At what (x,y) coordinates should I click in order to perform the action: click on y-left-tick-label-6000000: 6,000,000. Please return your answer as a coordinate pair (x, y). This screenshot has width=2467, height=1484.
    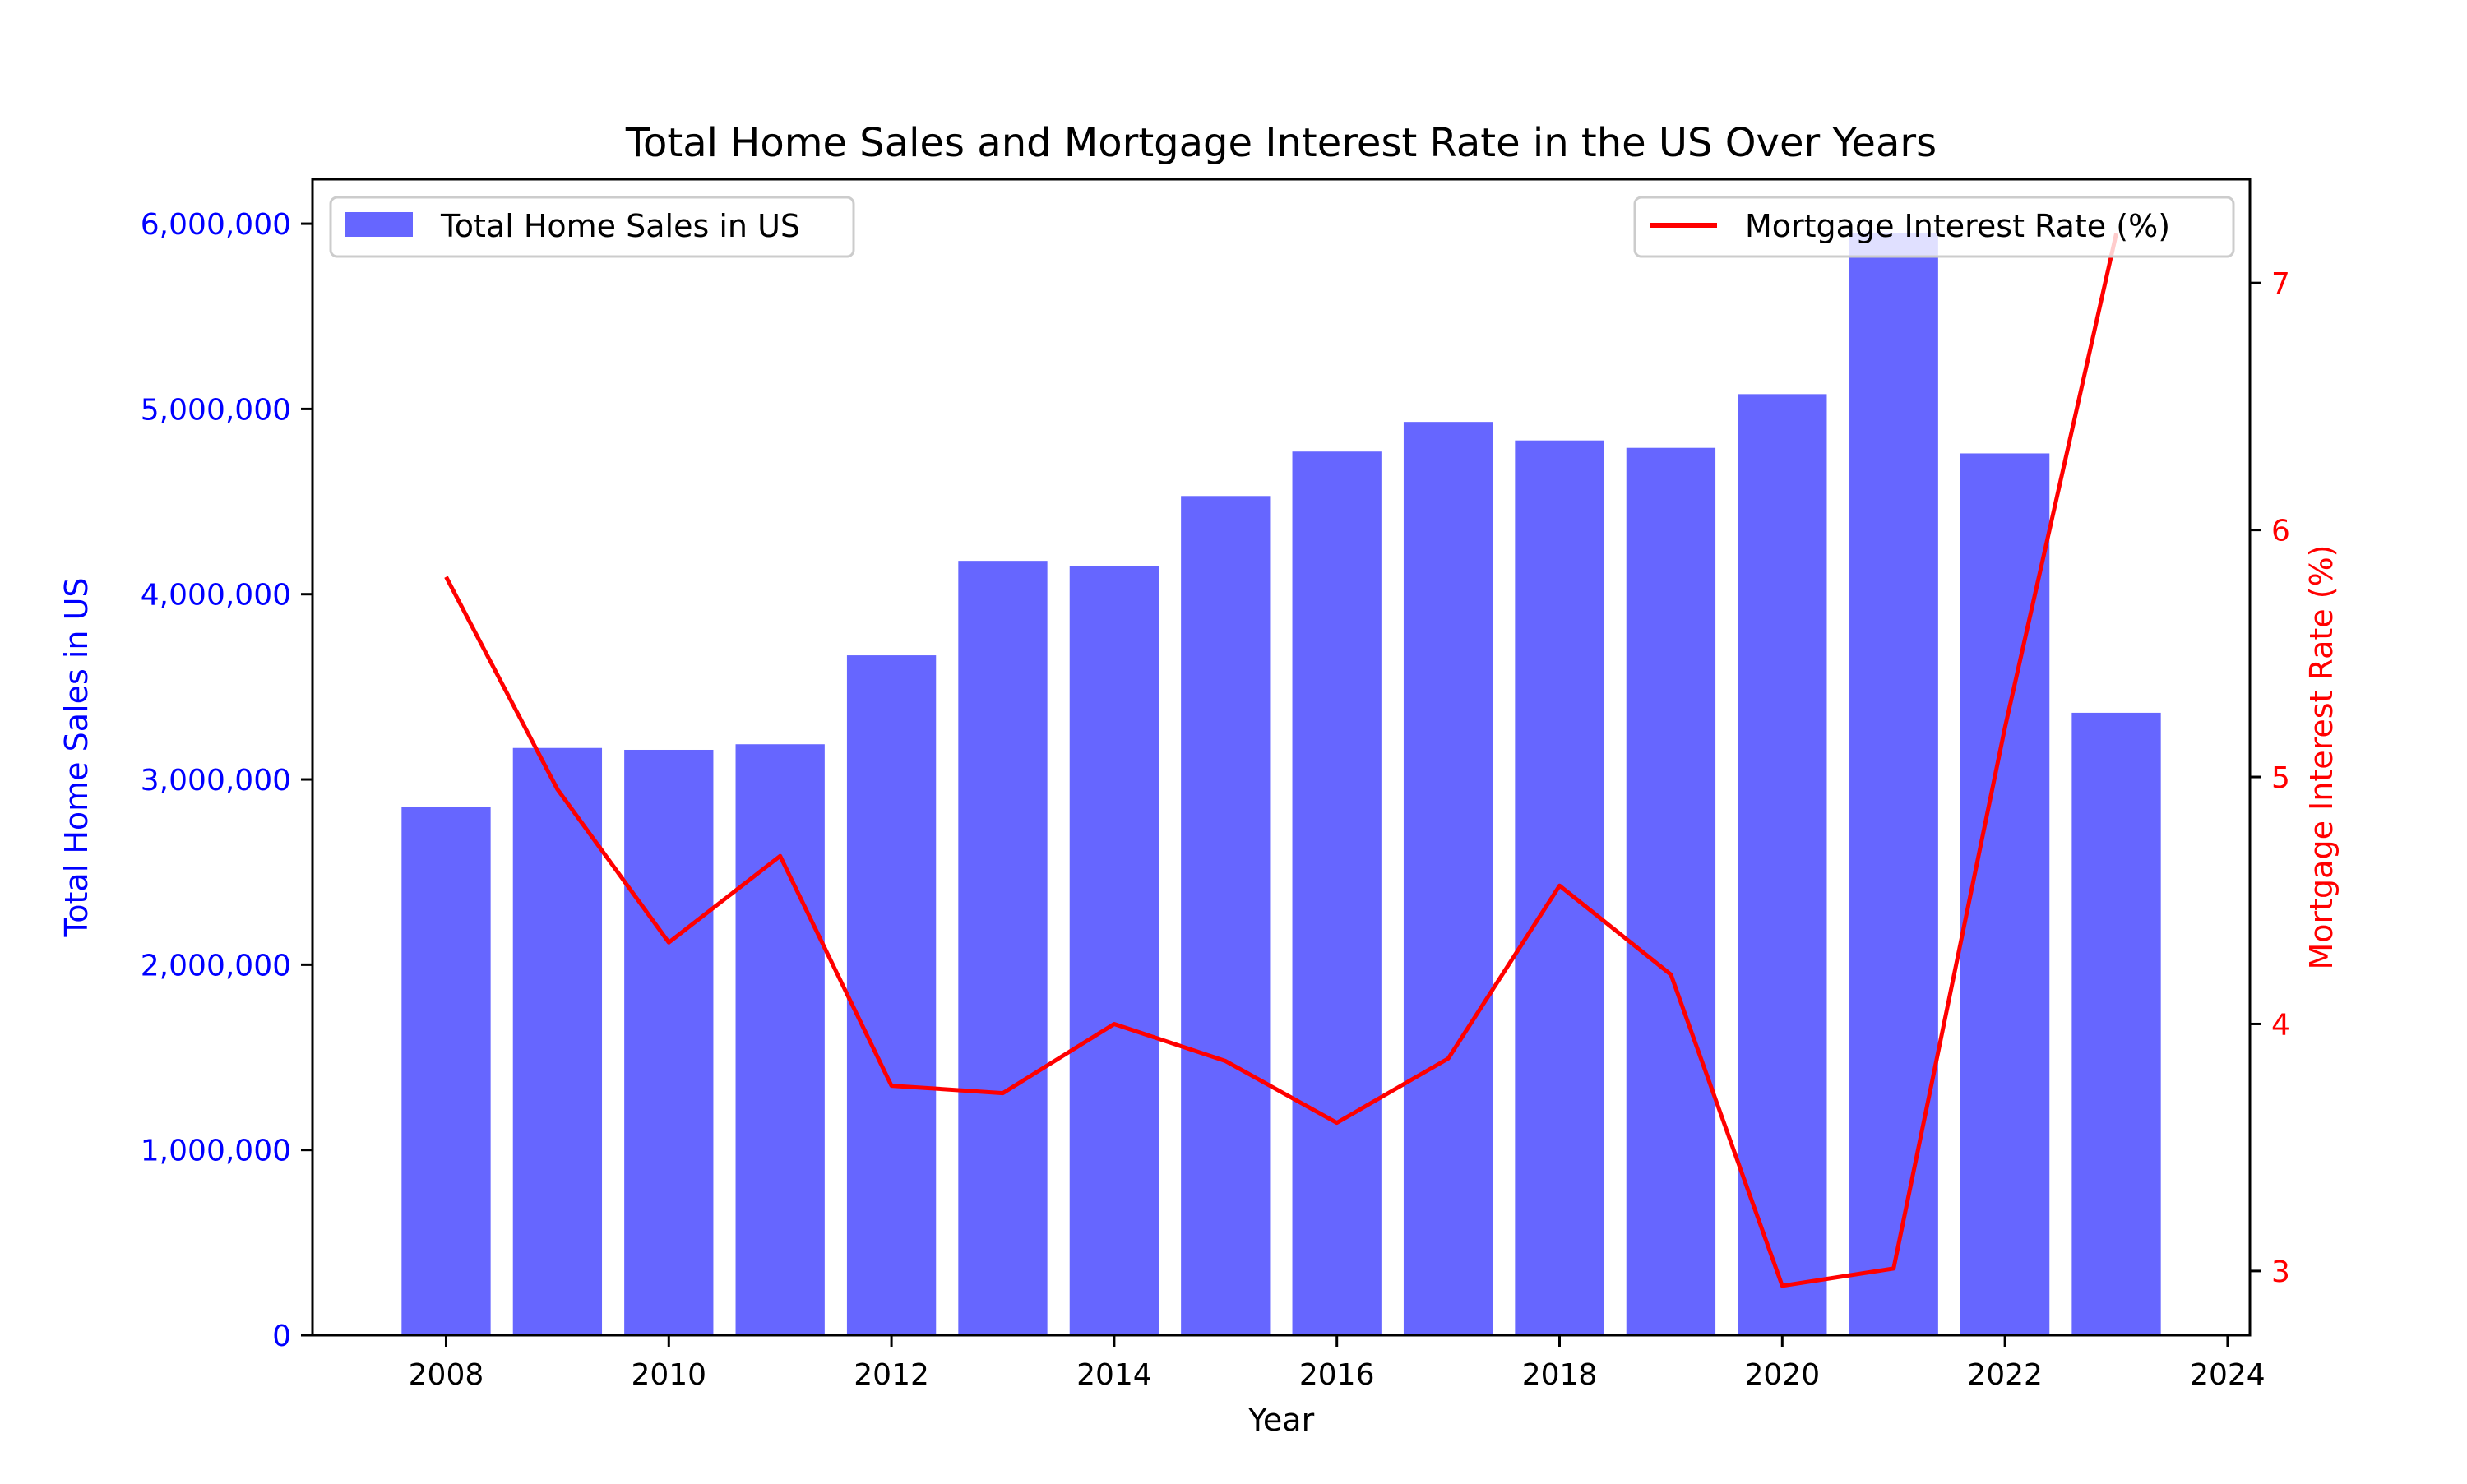
    Looking at the image, I should click on (216, 225).